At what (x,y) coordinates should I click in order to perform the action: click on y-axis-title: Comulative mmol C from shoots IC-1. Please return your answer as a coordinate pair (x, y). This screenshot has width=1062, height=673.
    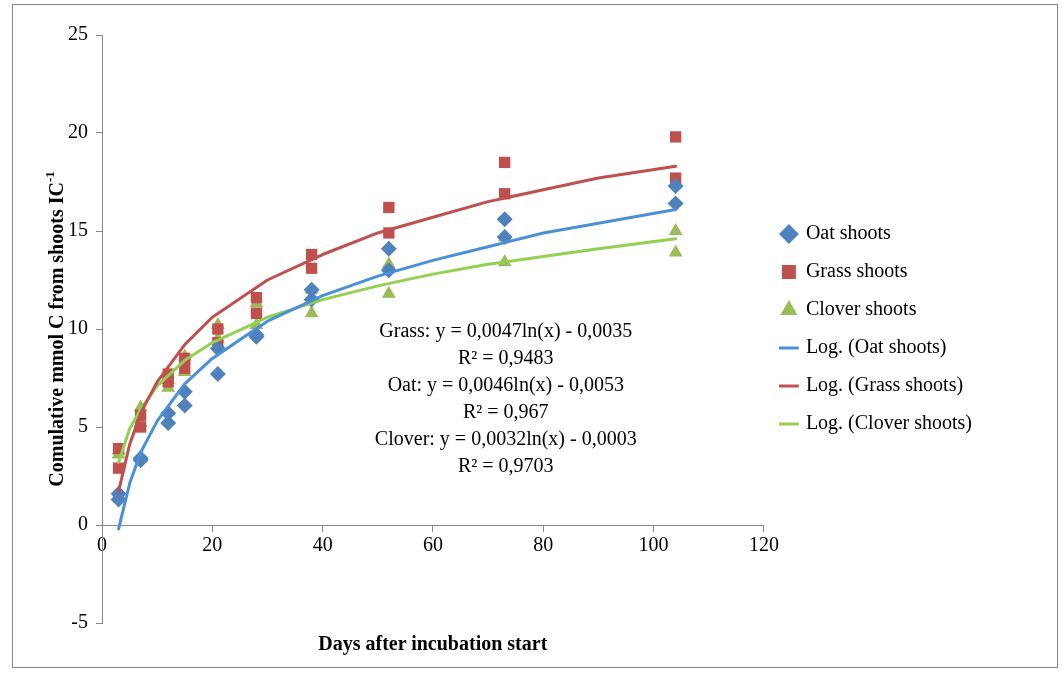
    Looking at the image, I should click on (55, 329).